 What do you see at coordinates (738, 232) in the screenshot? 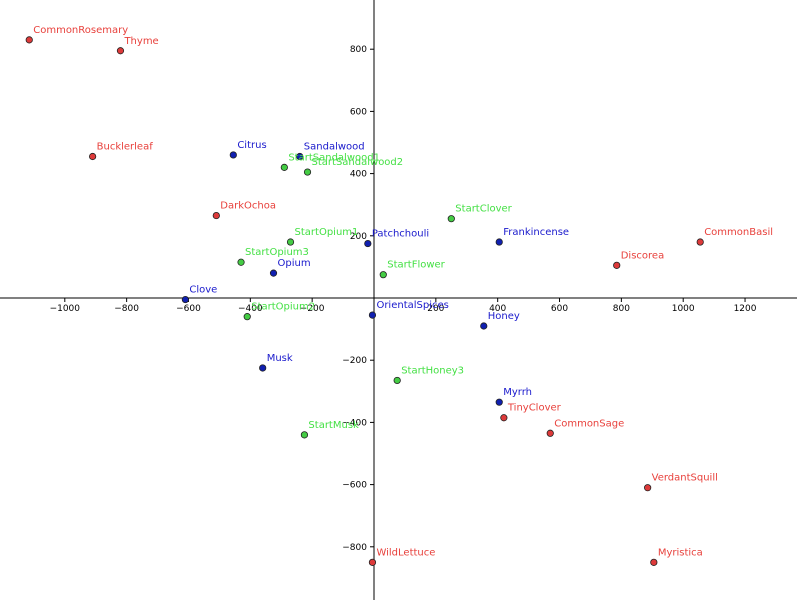
I see `data-label: CommonBasil` at bounding box center [738, 232].